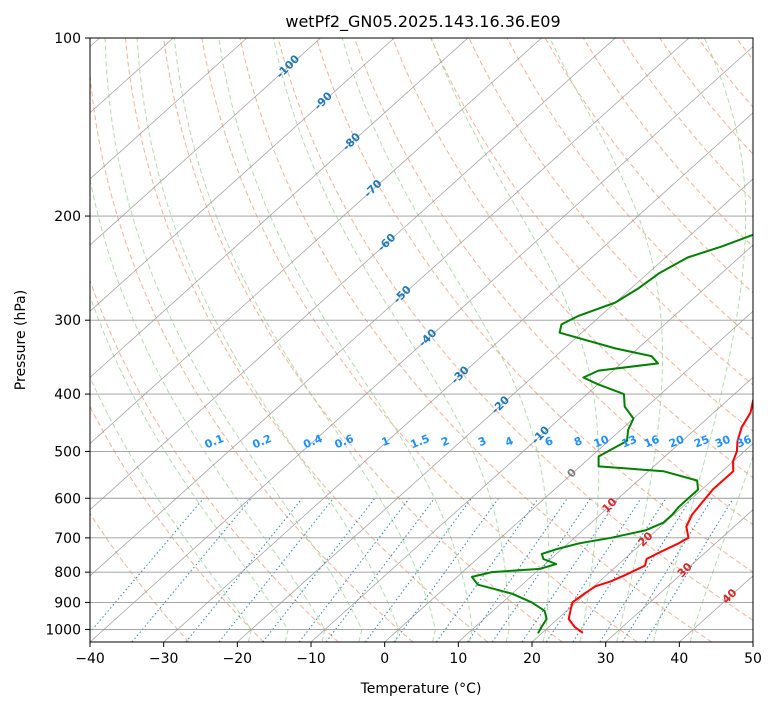  I want to click on mixing-ratio-label: 25, so click(701, 442).